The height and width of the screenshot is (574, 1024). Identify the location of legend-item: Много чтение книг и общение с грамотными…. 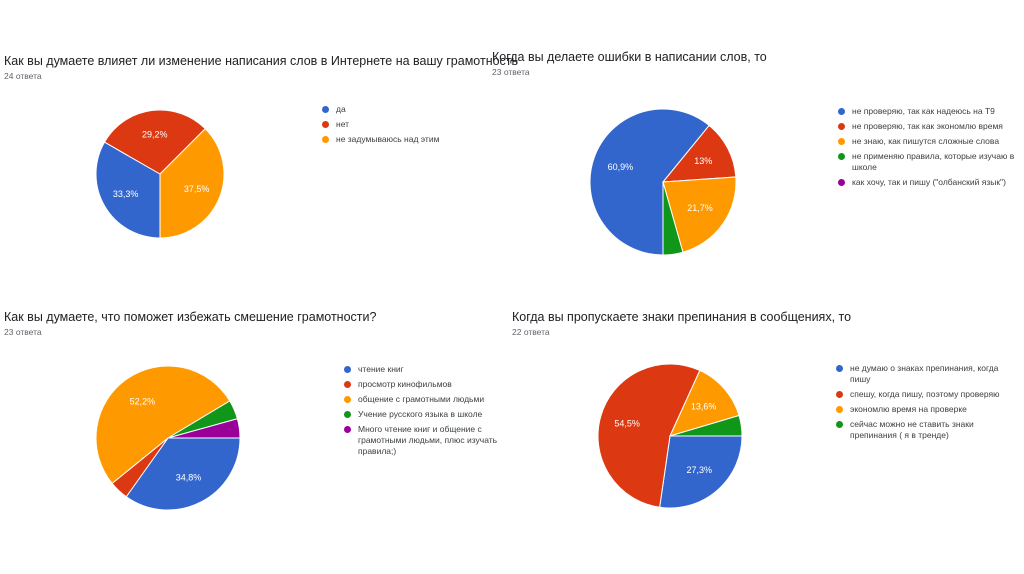
(428, 440).